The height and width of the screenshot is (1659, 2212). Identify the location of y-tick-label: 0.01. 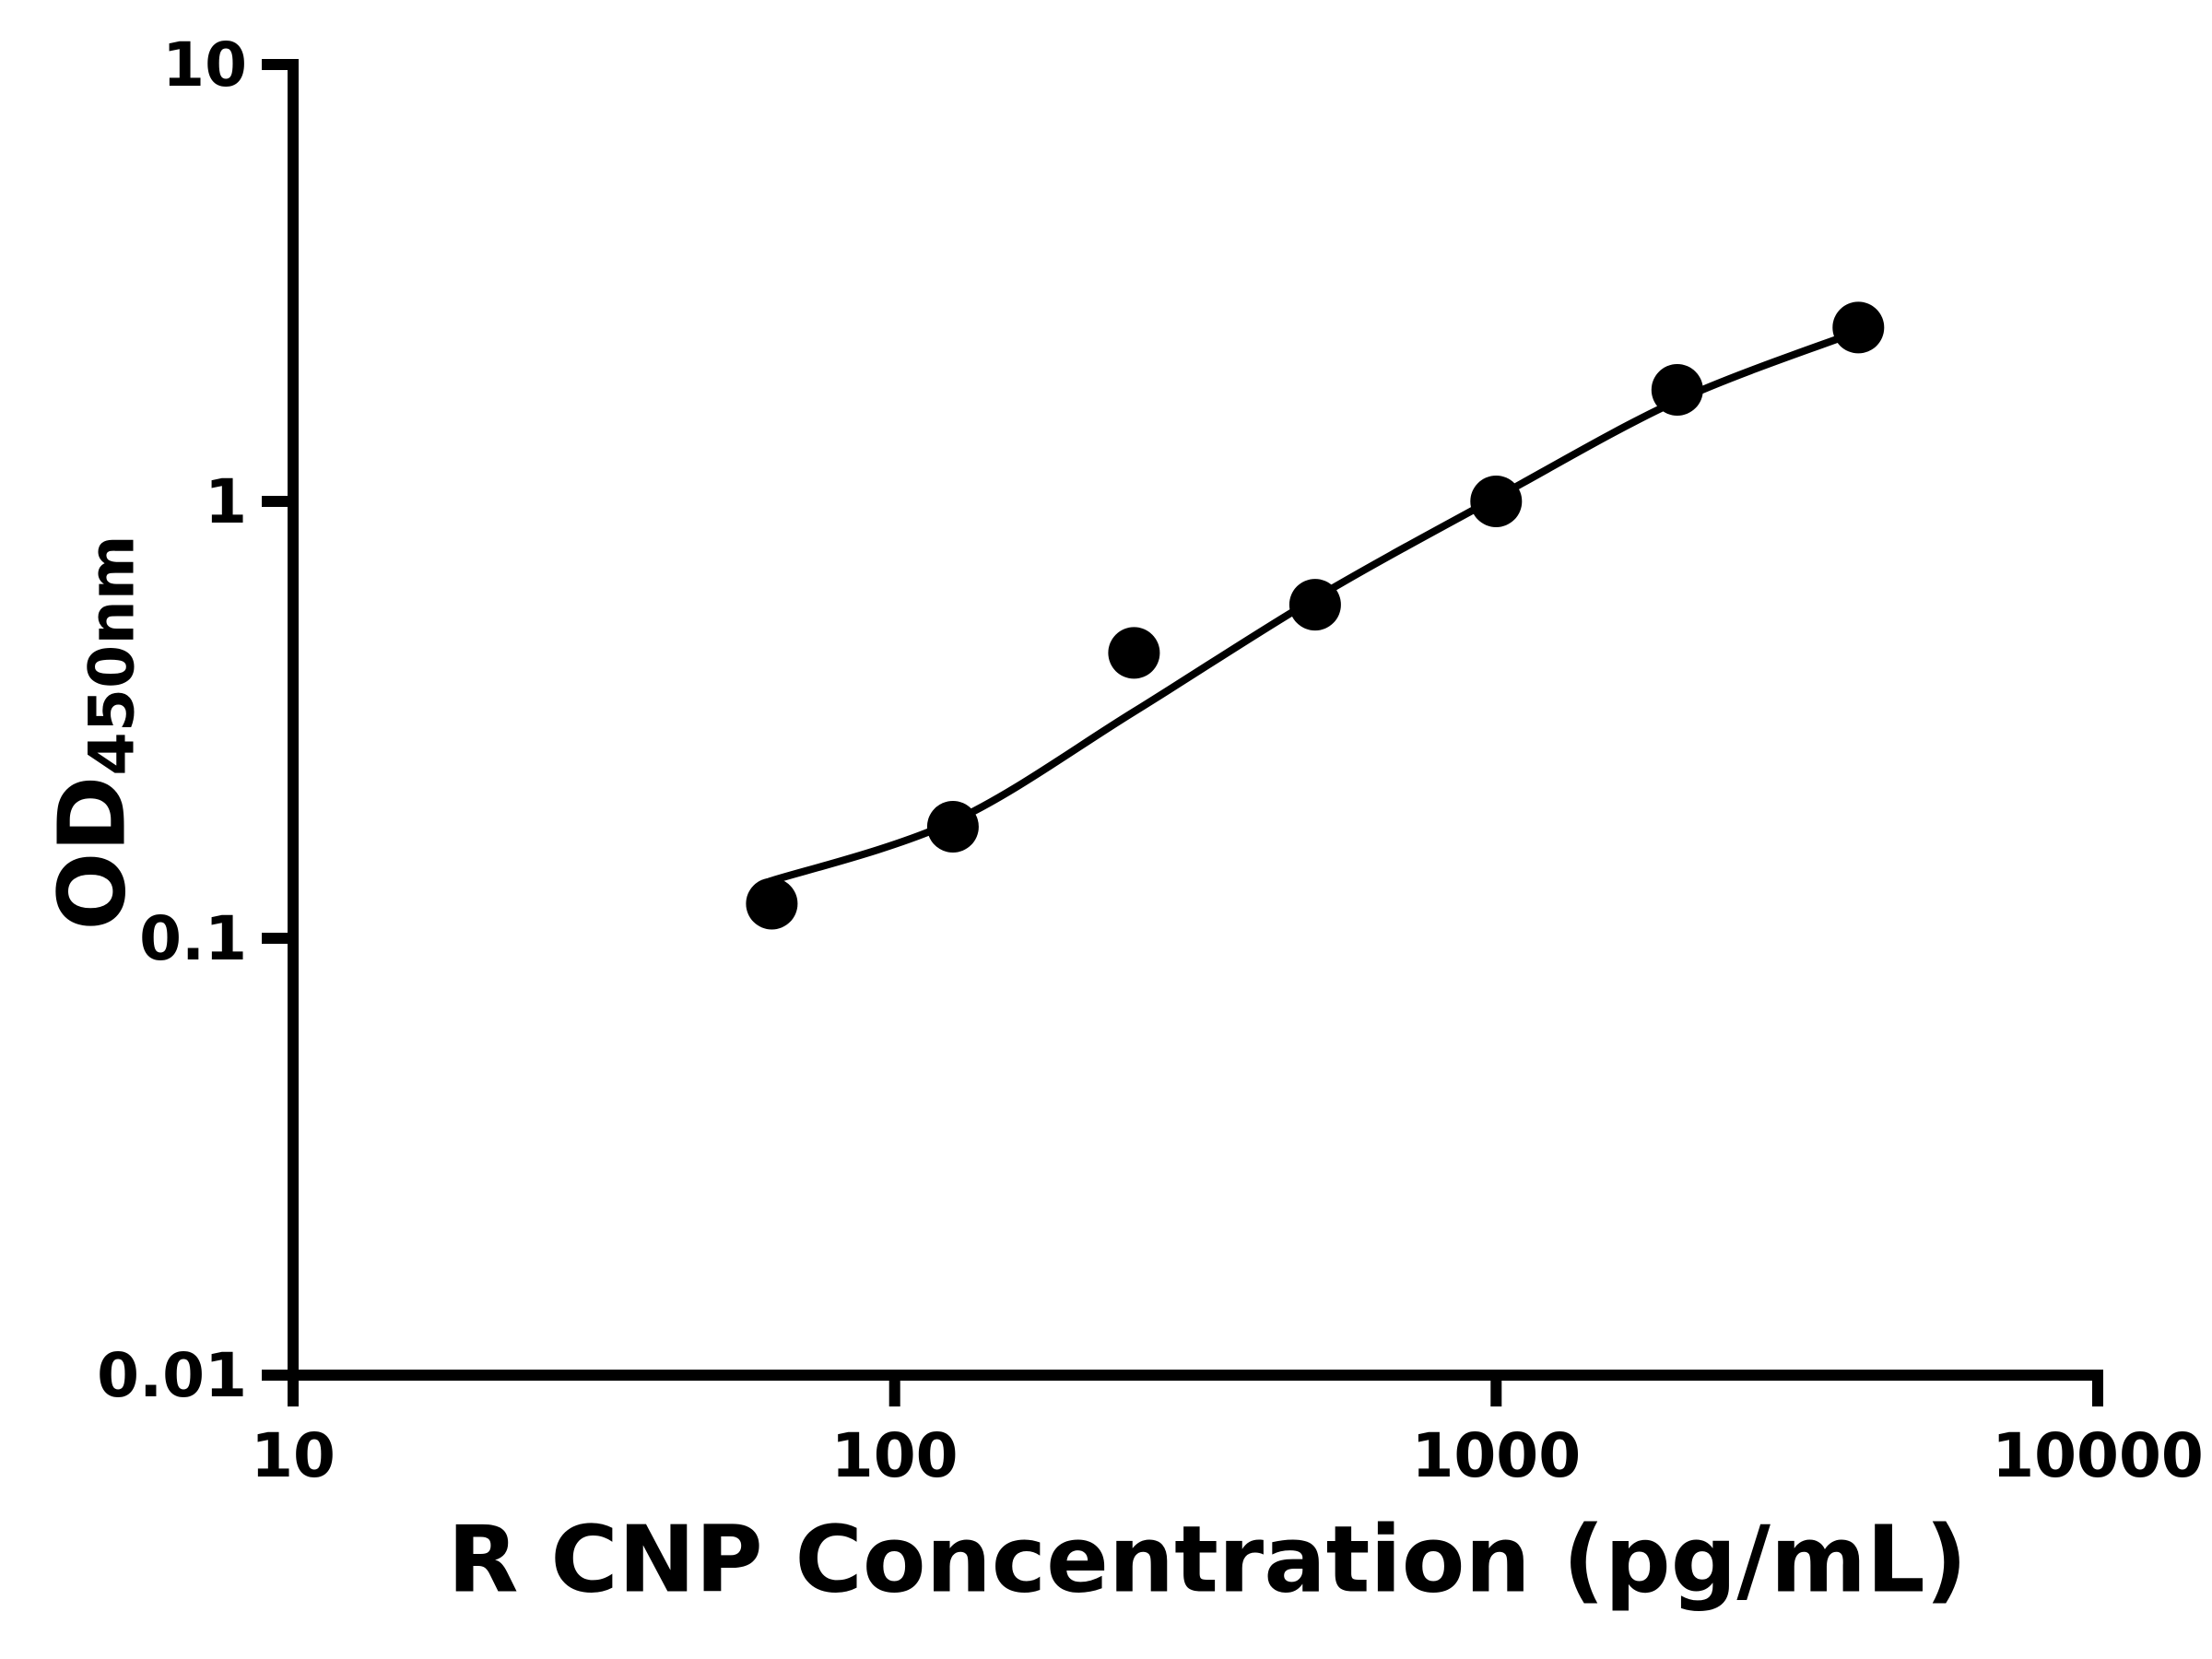
(172, 1375).